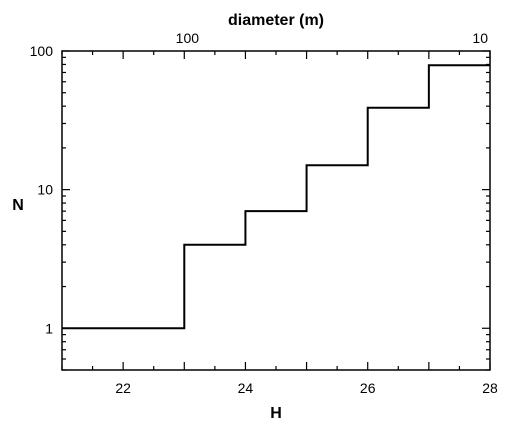  I want to click on top-tick-label: 100, so click(188, 38).